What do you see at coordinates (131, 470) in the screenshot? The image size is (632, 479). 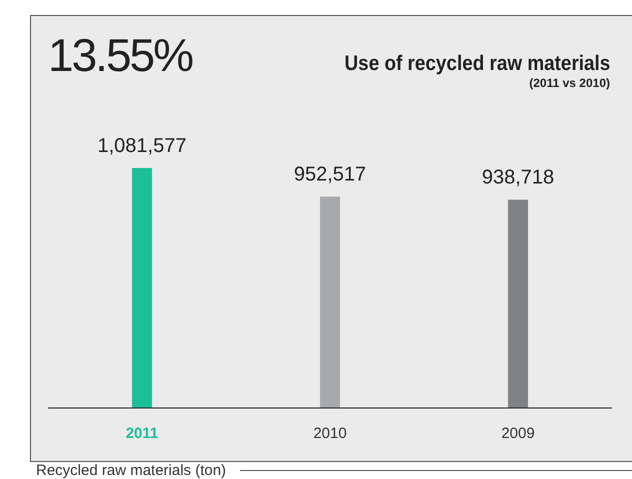 I see `text: Recycled raw materials (ton)` at bounding box center [131, 470].